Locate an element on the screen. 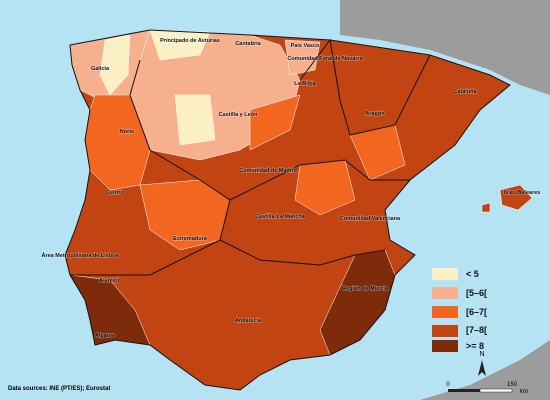 Image resolution: width=550 pixels, height=400 pixels. region-label: Cantabria is located at coordinates (248, 44).